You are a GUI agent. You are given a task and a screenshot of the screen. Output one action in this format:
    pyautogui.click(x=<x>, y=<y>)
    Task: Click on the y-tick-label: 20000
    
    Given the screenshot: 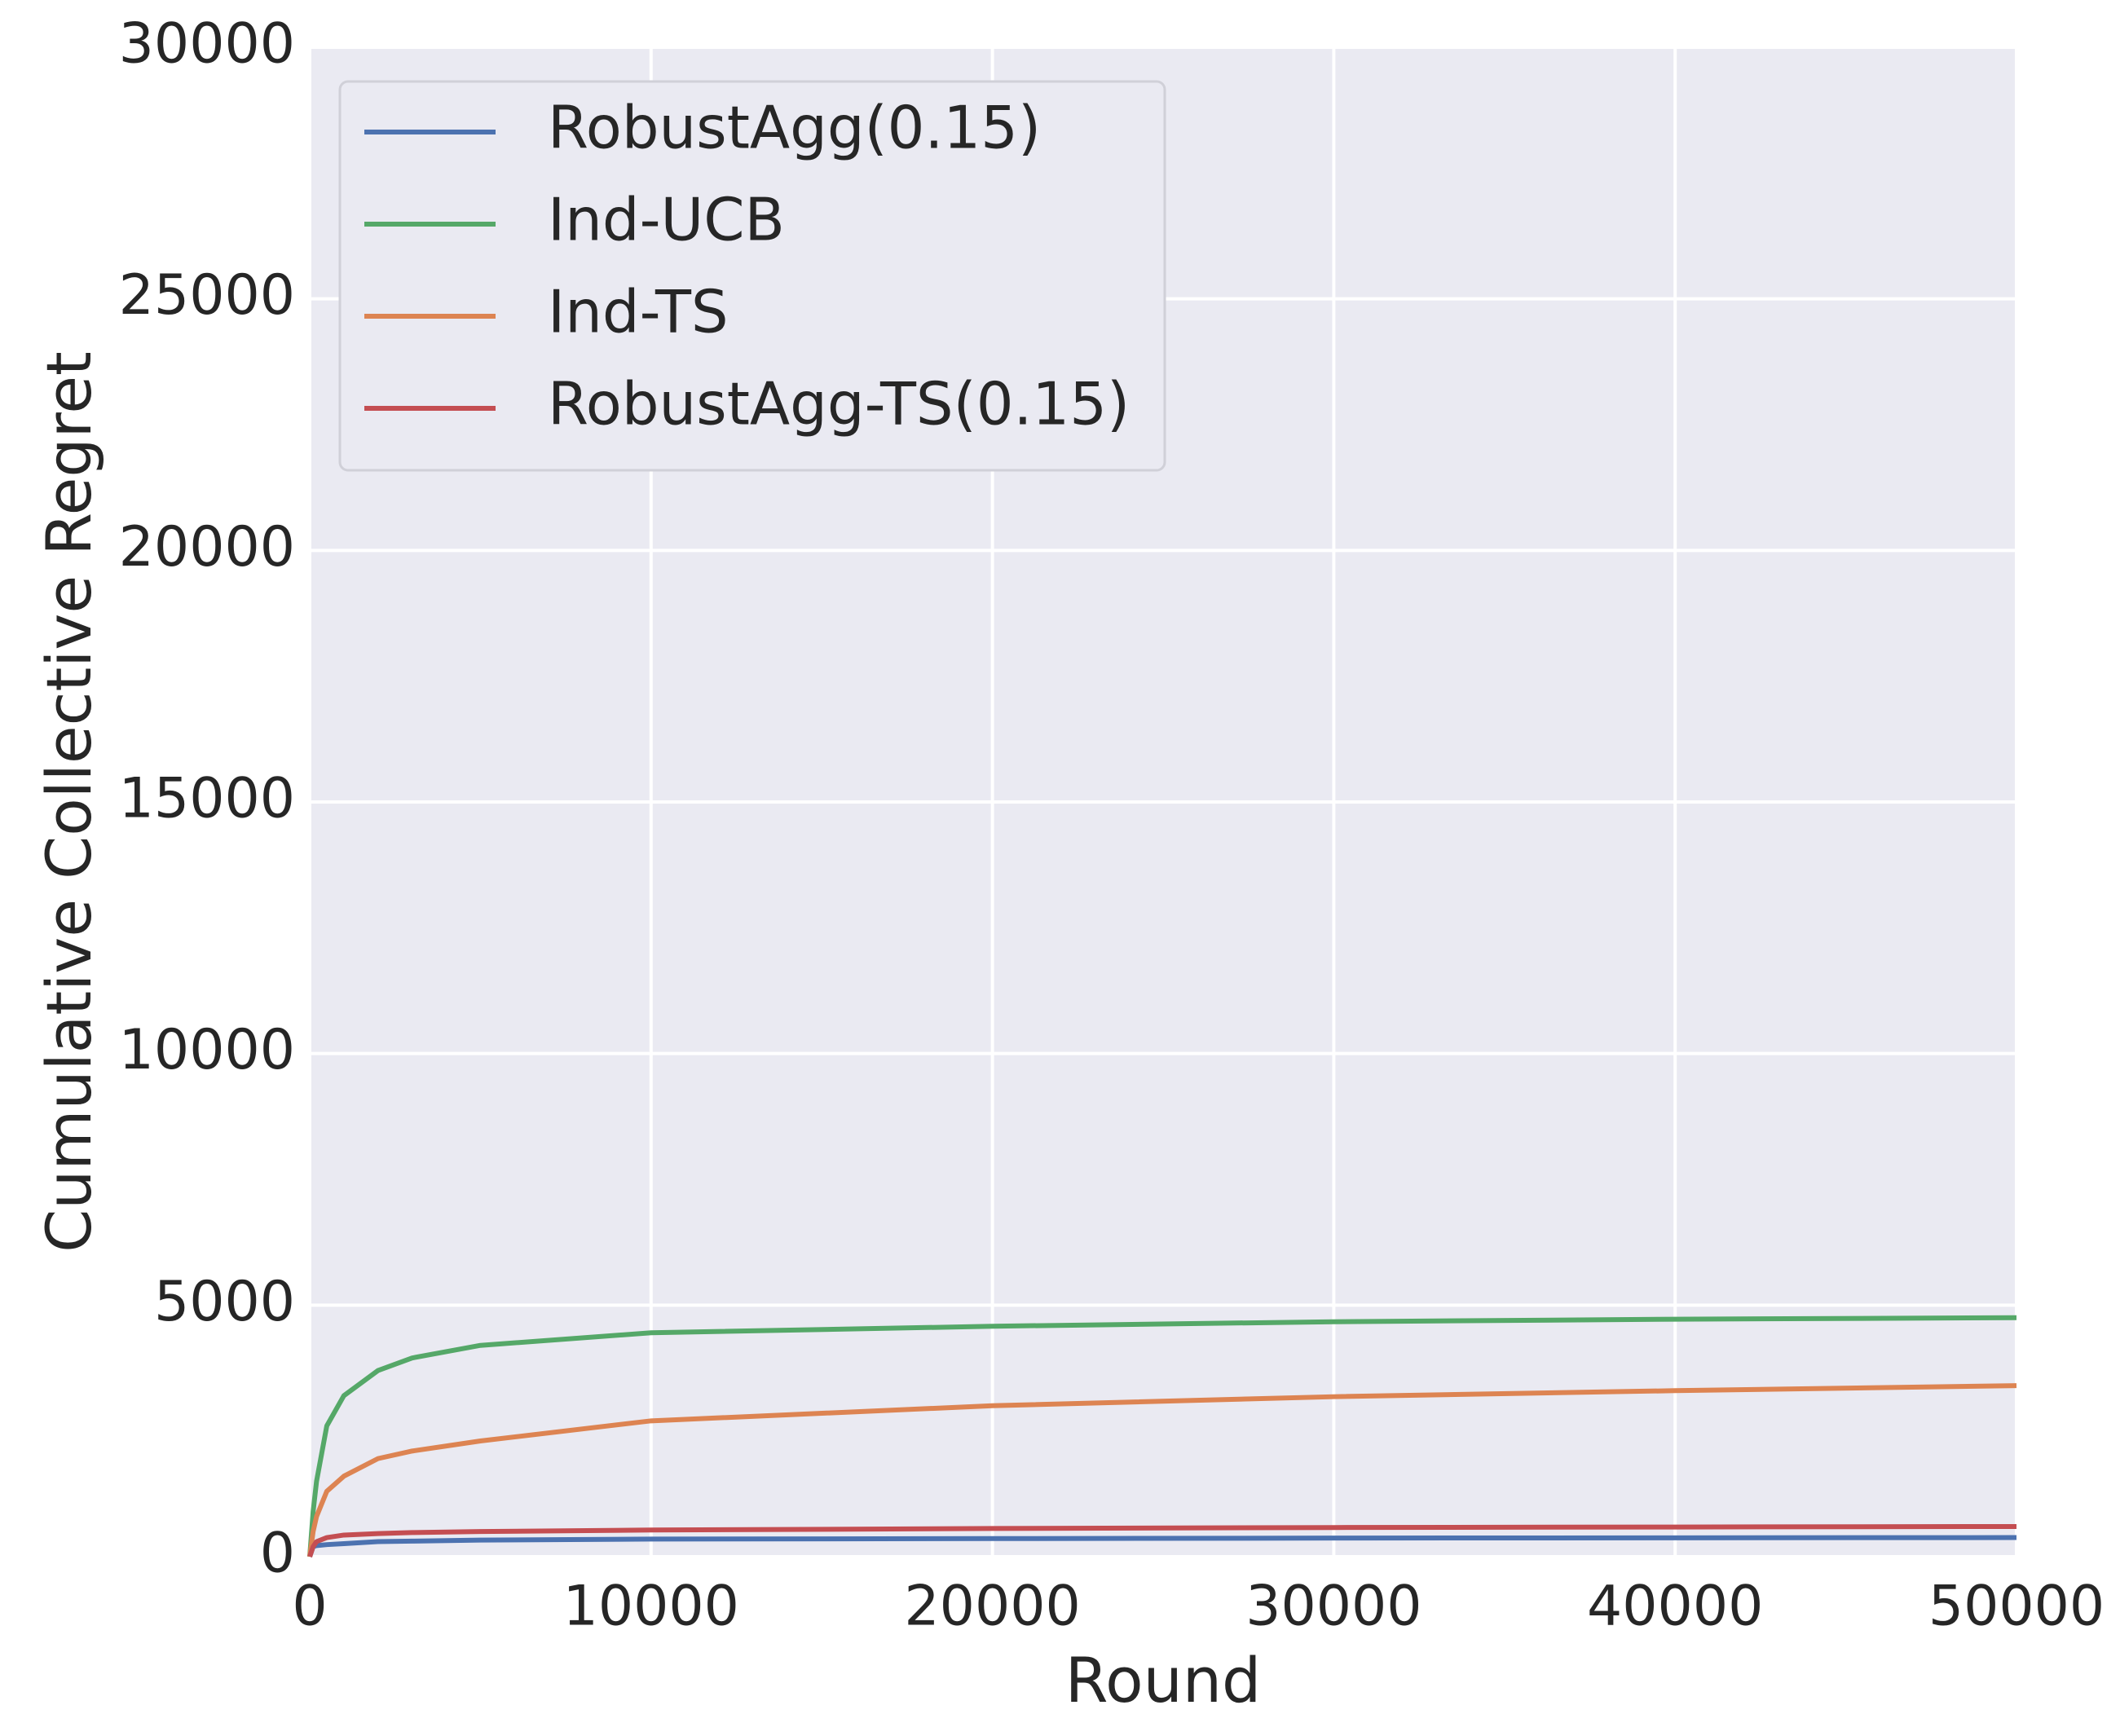 What is the action you would take?
    pyautogui.click(x=207, y=547)
    